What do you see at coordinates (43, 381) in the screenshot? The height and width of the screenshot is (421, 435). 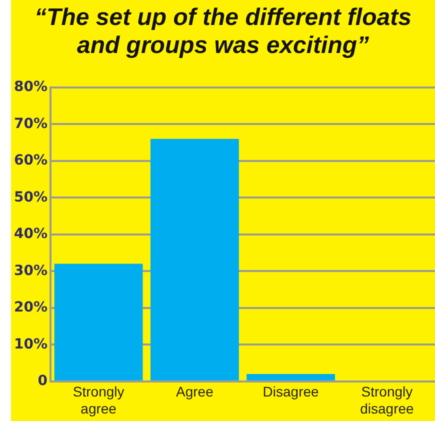 I see `y-tick-label: 0` at bounding box center [43, 381].